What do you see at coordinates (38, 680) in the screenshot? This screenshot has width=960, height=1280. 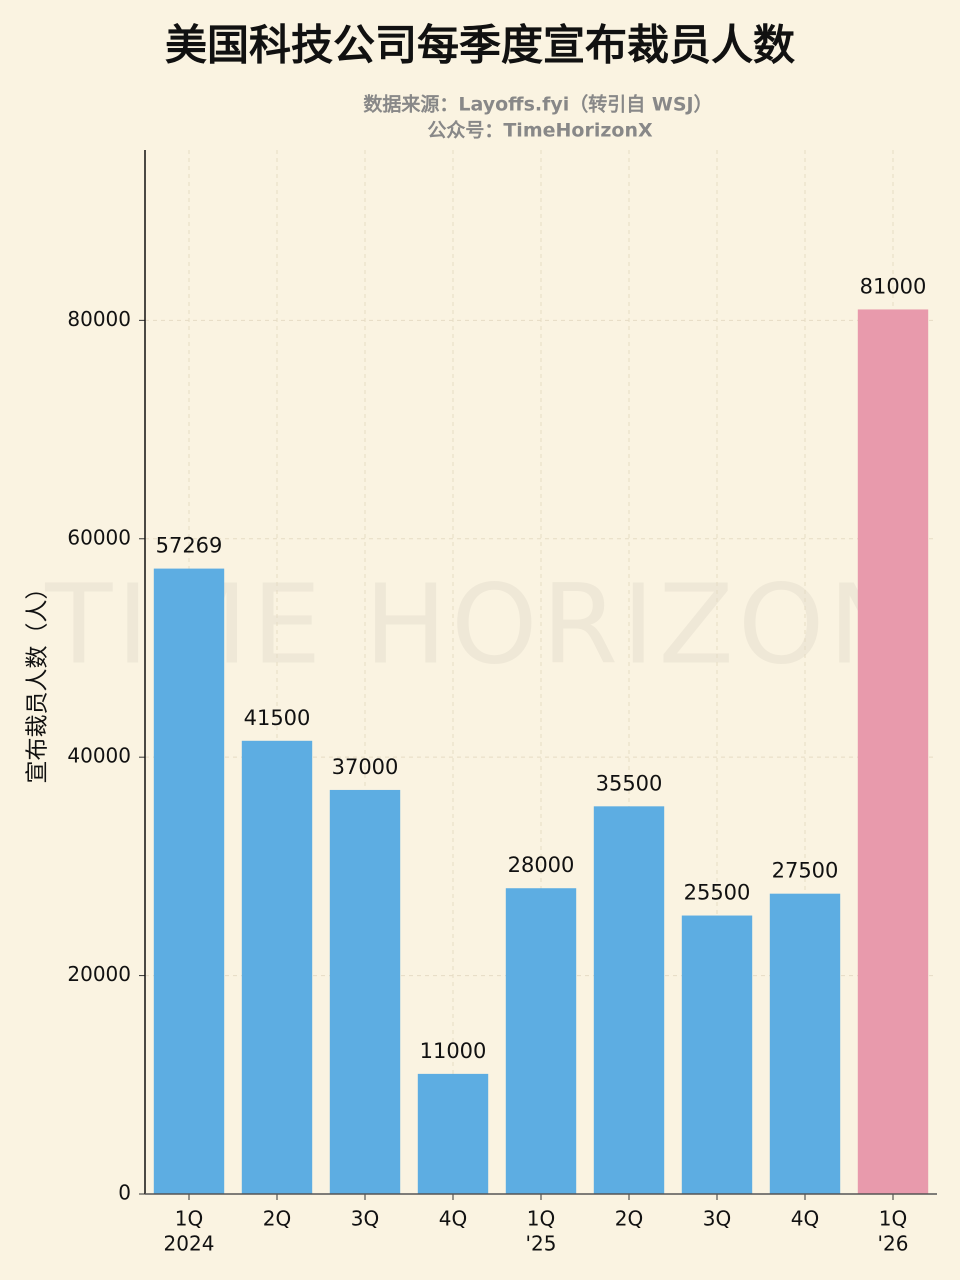 I see `y-axis-label: 宣布裁员人数（人）` at bounding box center [38, 680].